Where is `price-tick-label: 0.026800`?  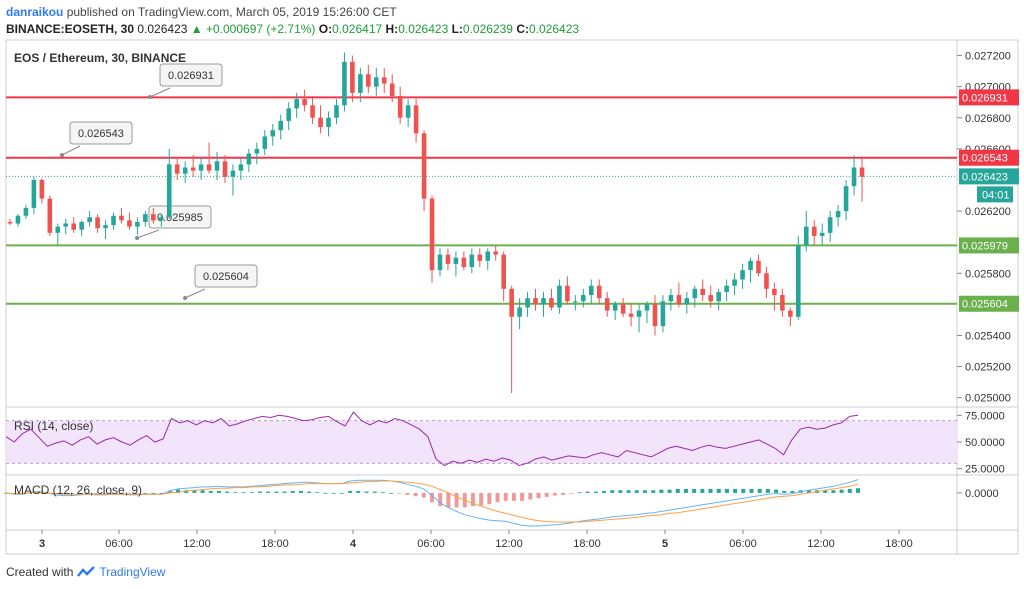
price-tick-label: 0.026800 is located at coordinates (988, 119).